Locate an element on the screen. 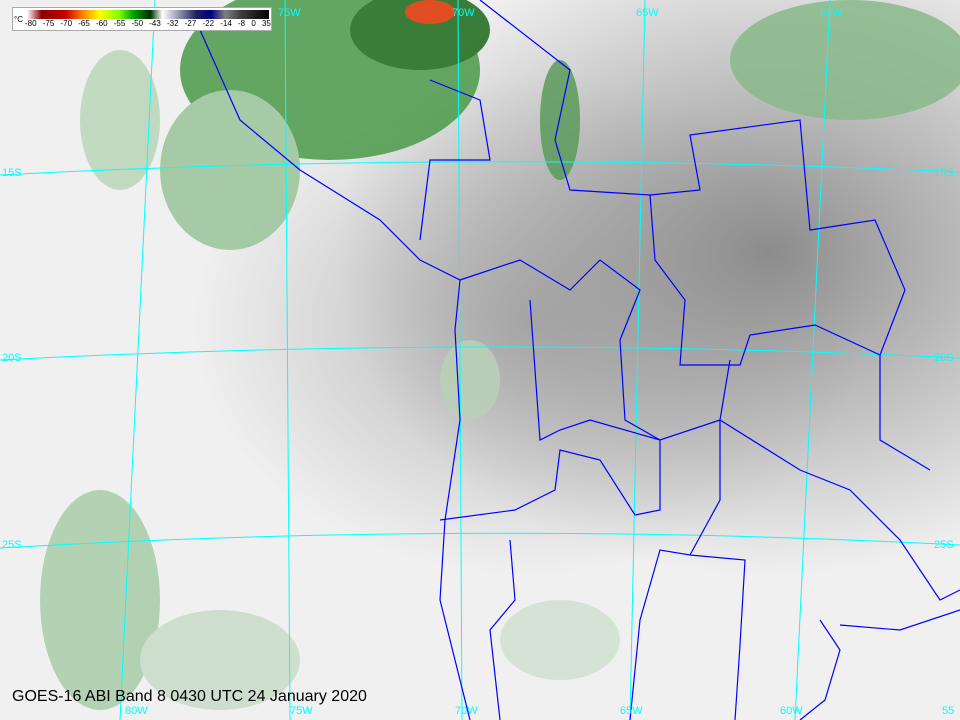  lon-label: 80W is located at coordinates (136, 711).